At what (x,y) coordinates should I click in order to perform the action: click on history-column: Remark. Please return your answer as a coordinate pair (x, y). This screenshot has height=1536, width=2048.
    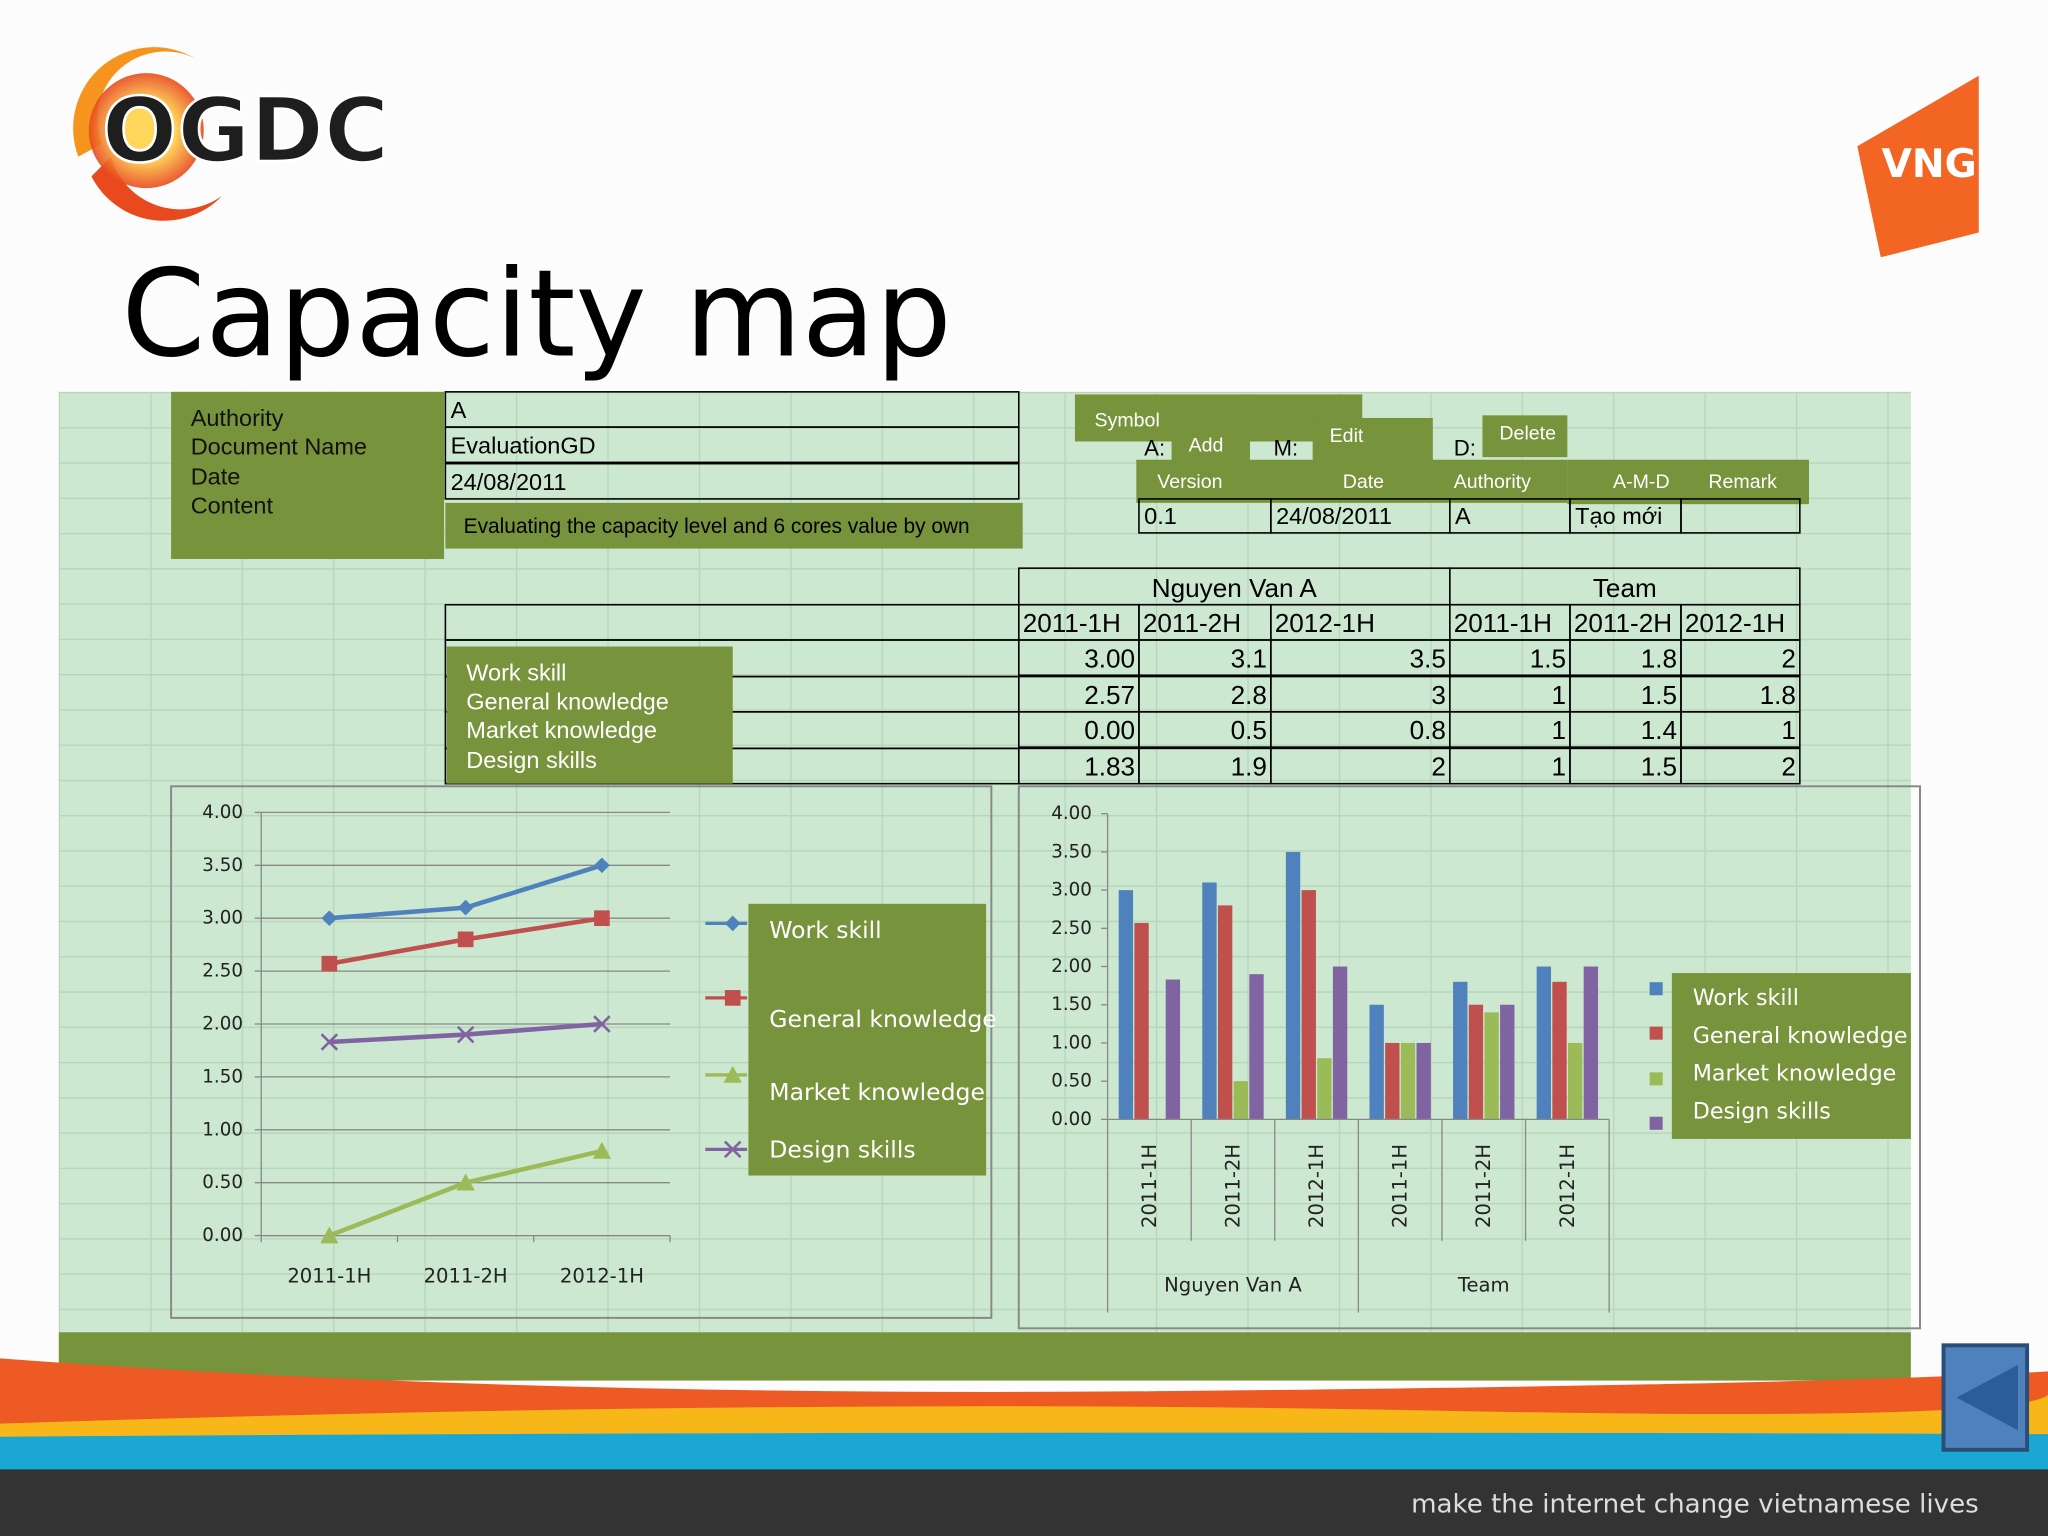
    Looking at the image, I should click on (1742, 482).